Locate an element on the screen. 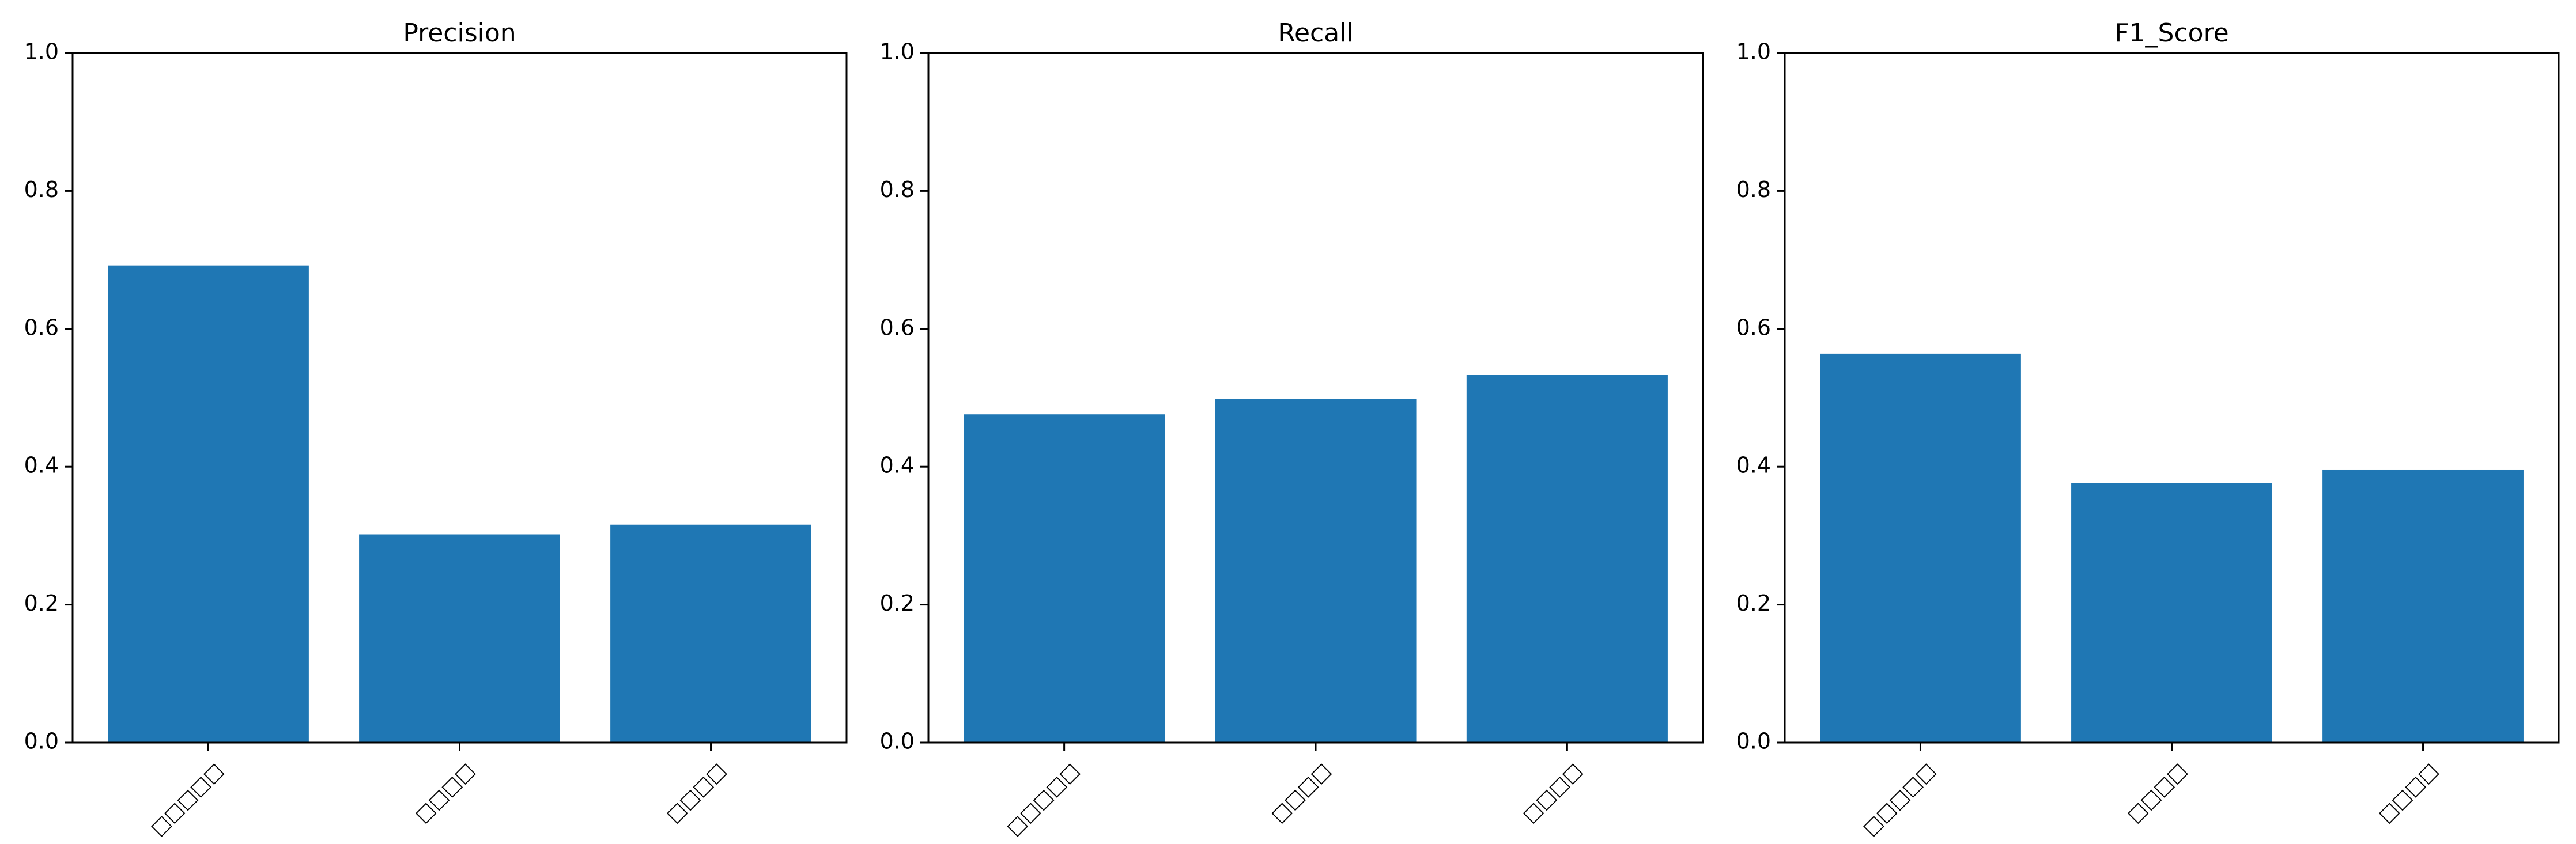 The height and width of the screenshot is (844, 2576). chart-title: Recall is located at coordinates (1315, 33).